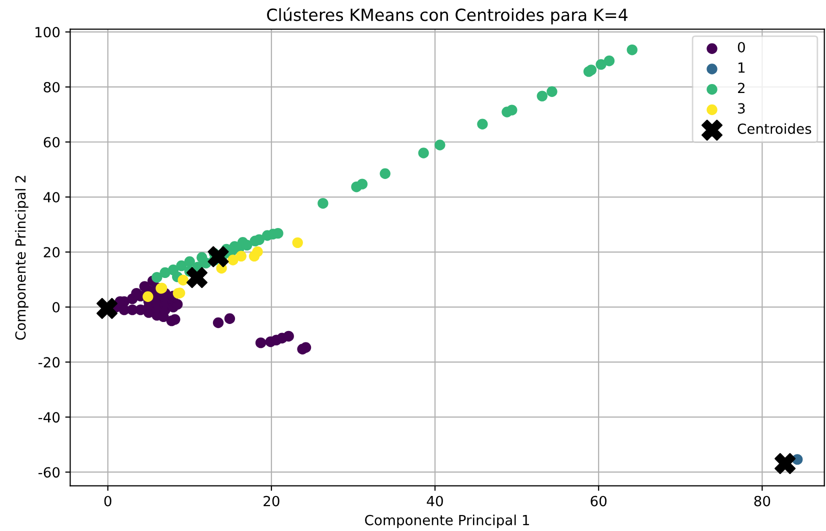 The width and height of the screenshot is (826, 531). What do you see at coordinates (741, 88) in the screenshot?
I see `legend-label: 2` at bounding box center [741, 88].